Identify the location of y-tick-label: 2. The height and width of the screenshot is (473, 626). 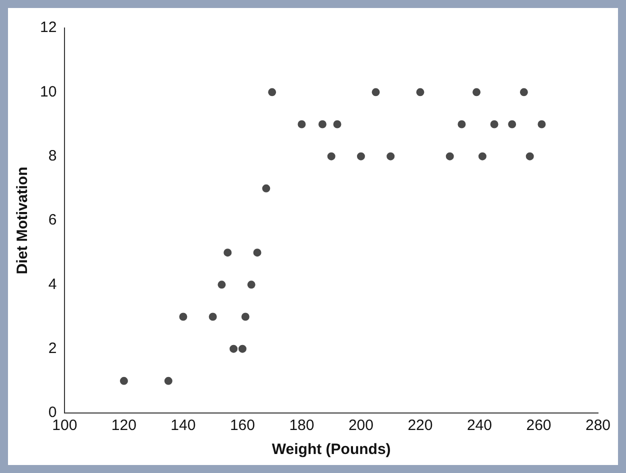
(52, 348).